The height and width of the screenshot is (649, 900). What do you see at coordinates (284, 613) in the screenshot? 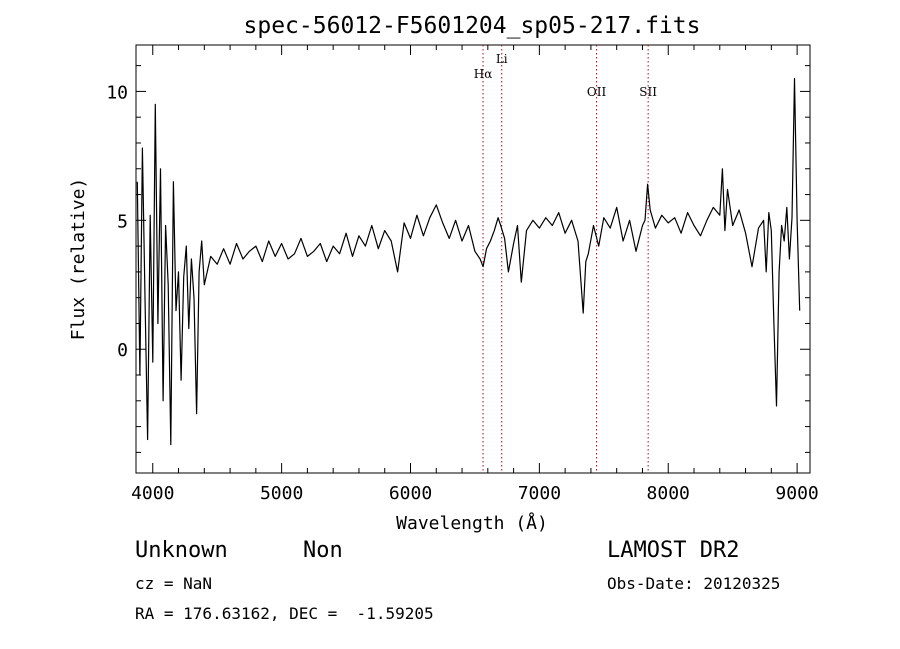
I see `coordinates: RA = 176.63162, DEC = -1.59205` at bounding box center [284, 613].